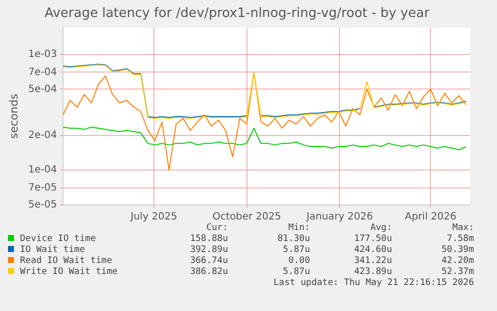 This screenshot has width=497, height=311. I want to click on x-tick-label: October 2025, so click(247, 217).